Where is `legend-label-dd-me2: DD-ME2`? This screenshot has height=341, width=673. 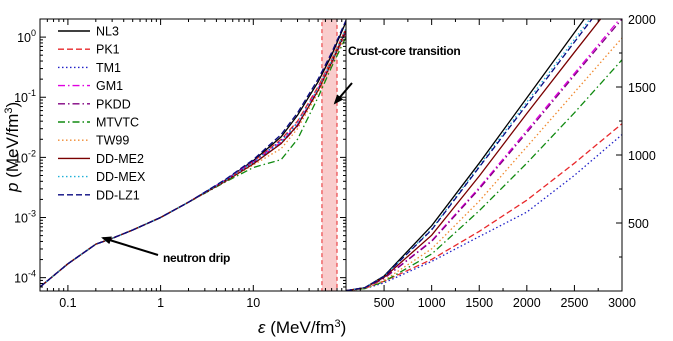
legend-label-dd-me2: DD-ME2 is located at coordinates (120, 159).